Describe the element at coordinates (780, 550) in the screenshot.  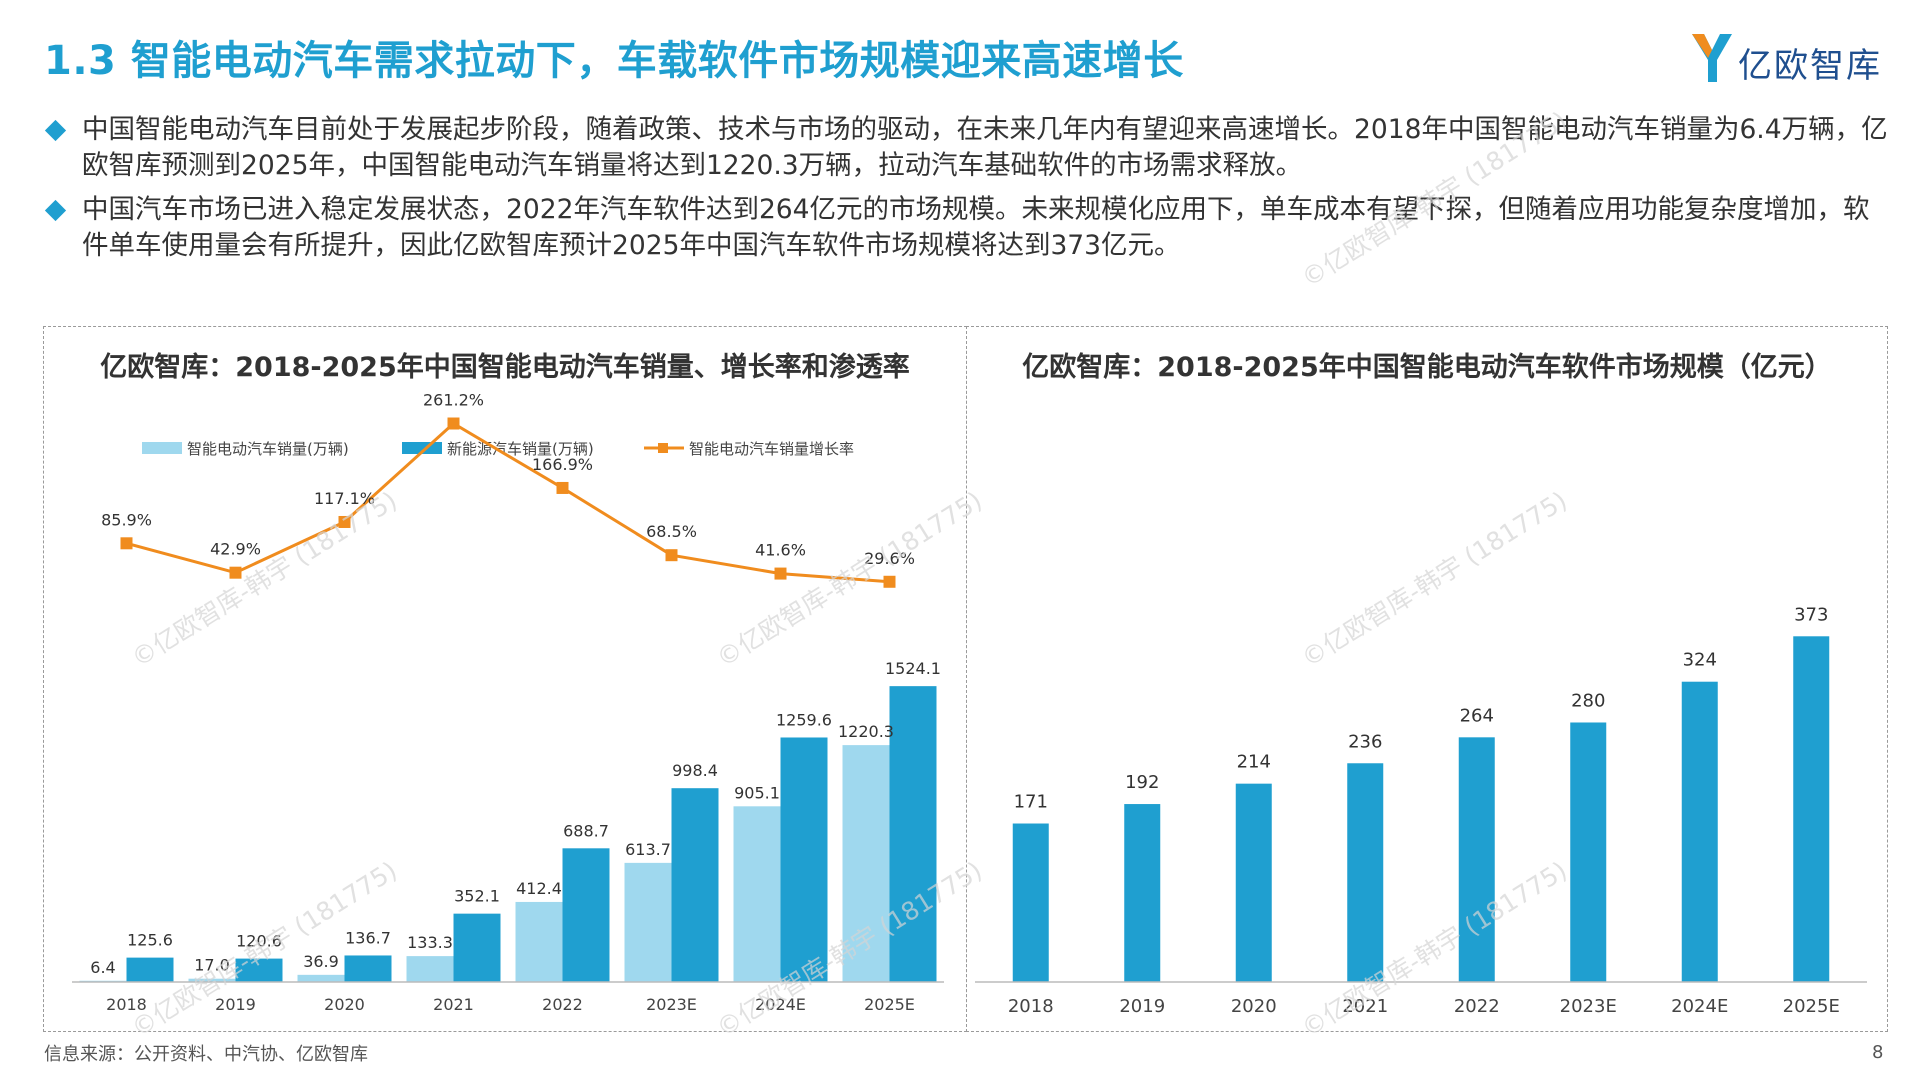
I see `growth-rate-label: 41.6%` at that location.